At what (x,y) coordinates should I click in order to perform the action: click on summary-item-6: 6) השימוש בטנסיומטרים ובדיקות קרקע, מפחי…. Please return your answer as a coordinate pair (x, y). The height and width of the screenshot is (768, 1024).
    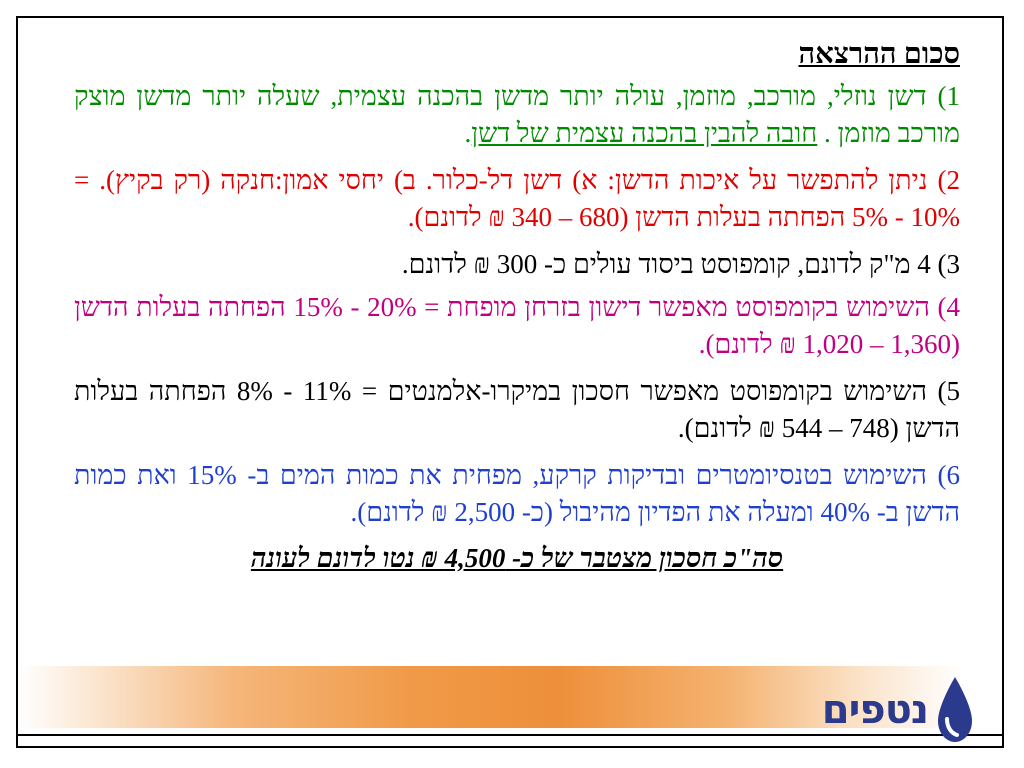
    Looking at the image, I should click on (517, 493).